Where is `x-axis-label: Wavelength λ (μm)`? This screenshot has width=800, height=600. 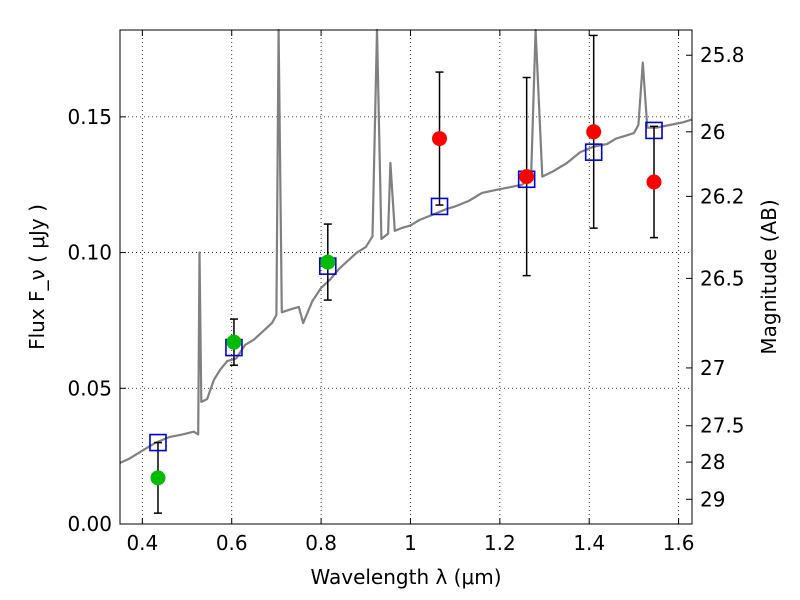
x-axis-label: Wavelength λ (μm) is located at coordinates (405, 577).